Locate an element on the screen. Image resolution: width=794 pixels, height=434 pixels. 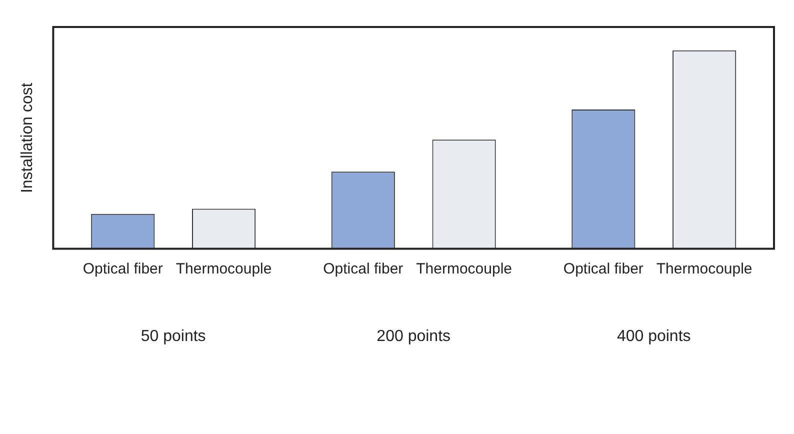
x-tick-label: 50 points is located at coordinates (173, 336).